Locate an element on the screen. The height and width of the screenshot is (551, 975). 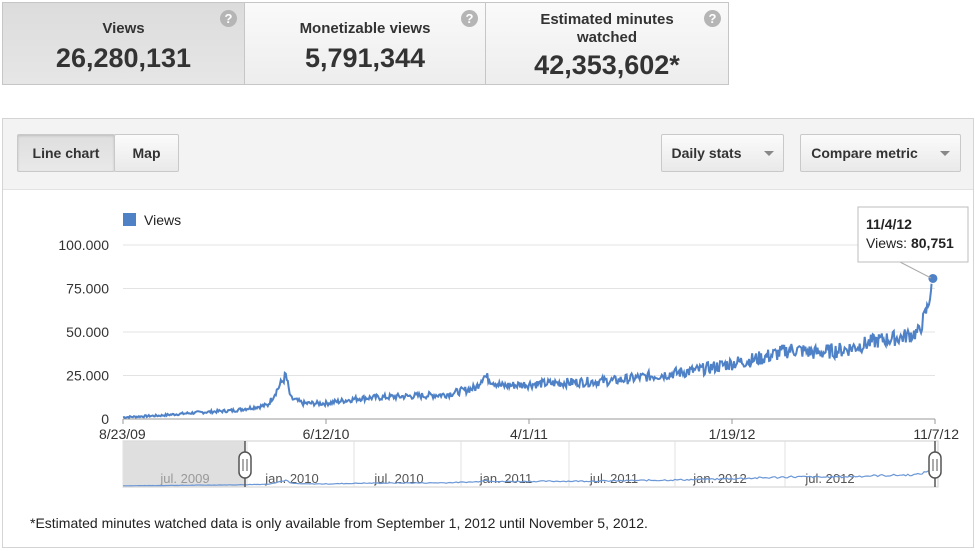
navigator-label: jan. 2011 is located at coordinates (506, 478).